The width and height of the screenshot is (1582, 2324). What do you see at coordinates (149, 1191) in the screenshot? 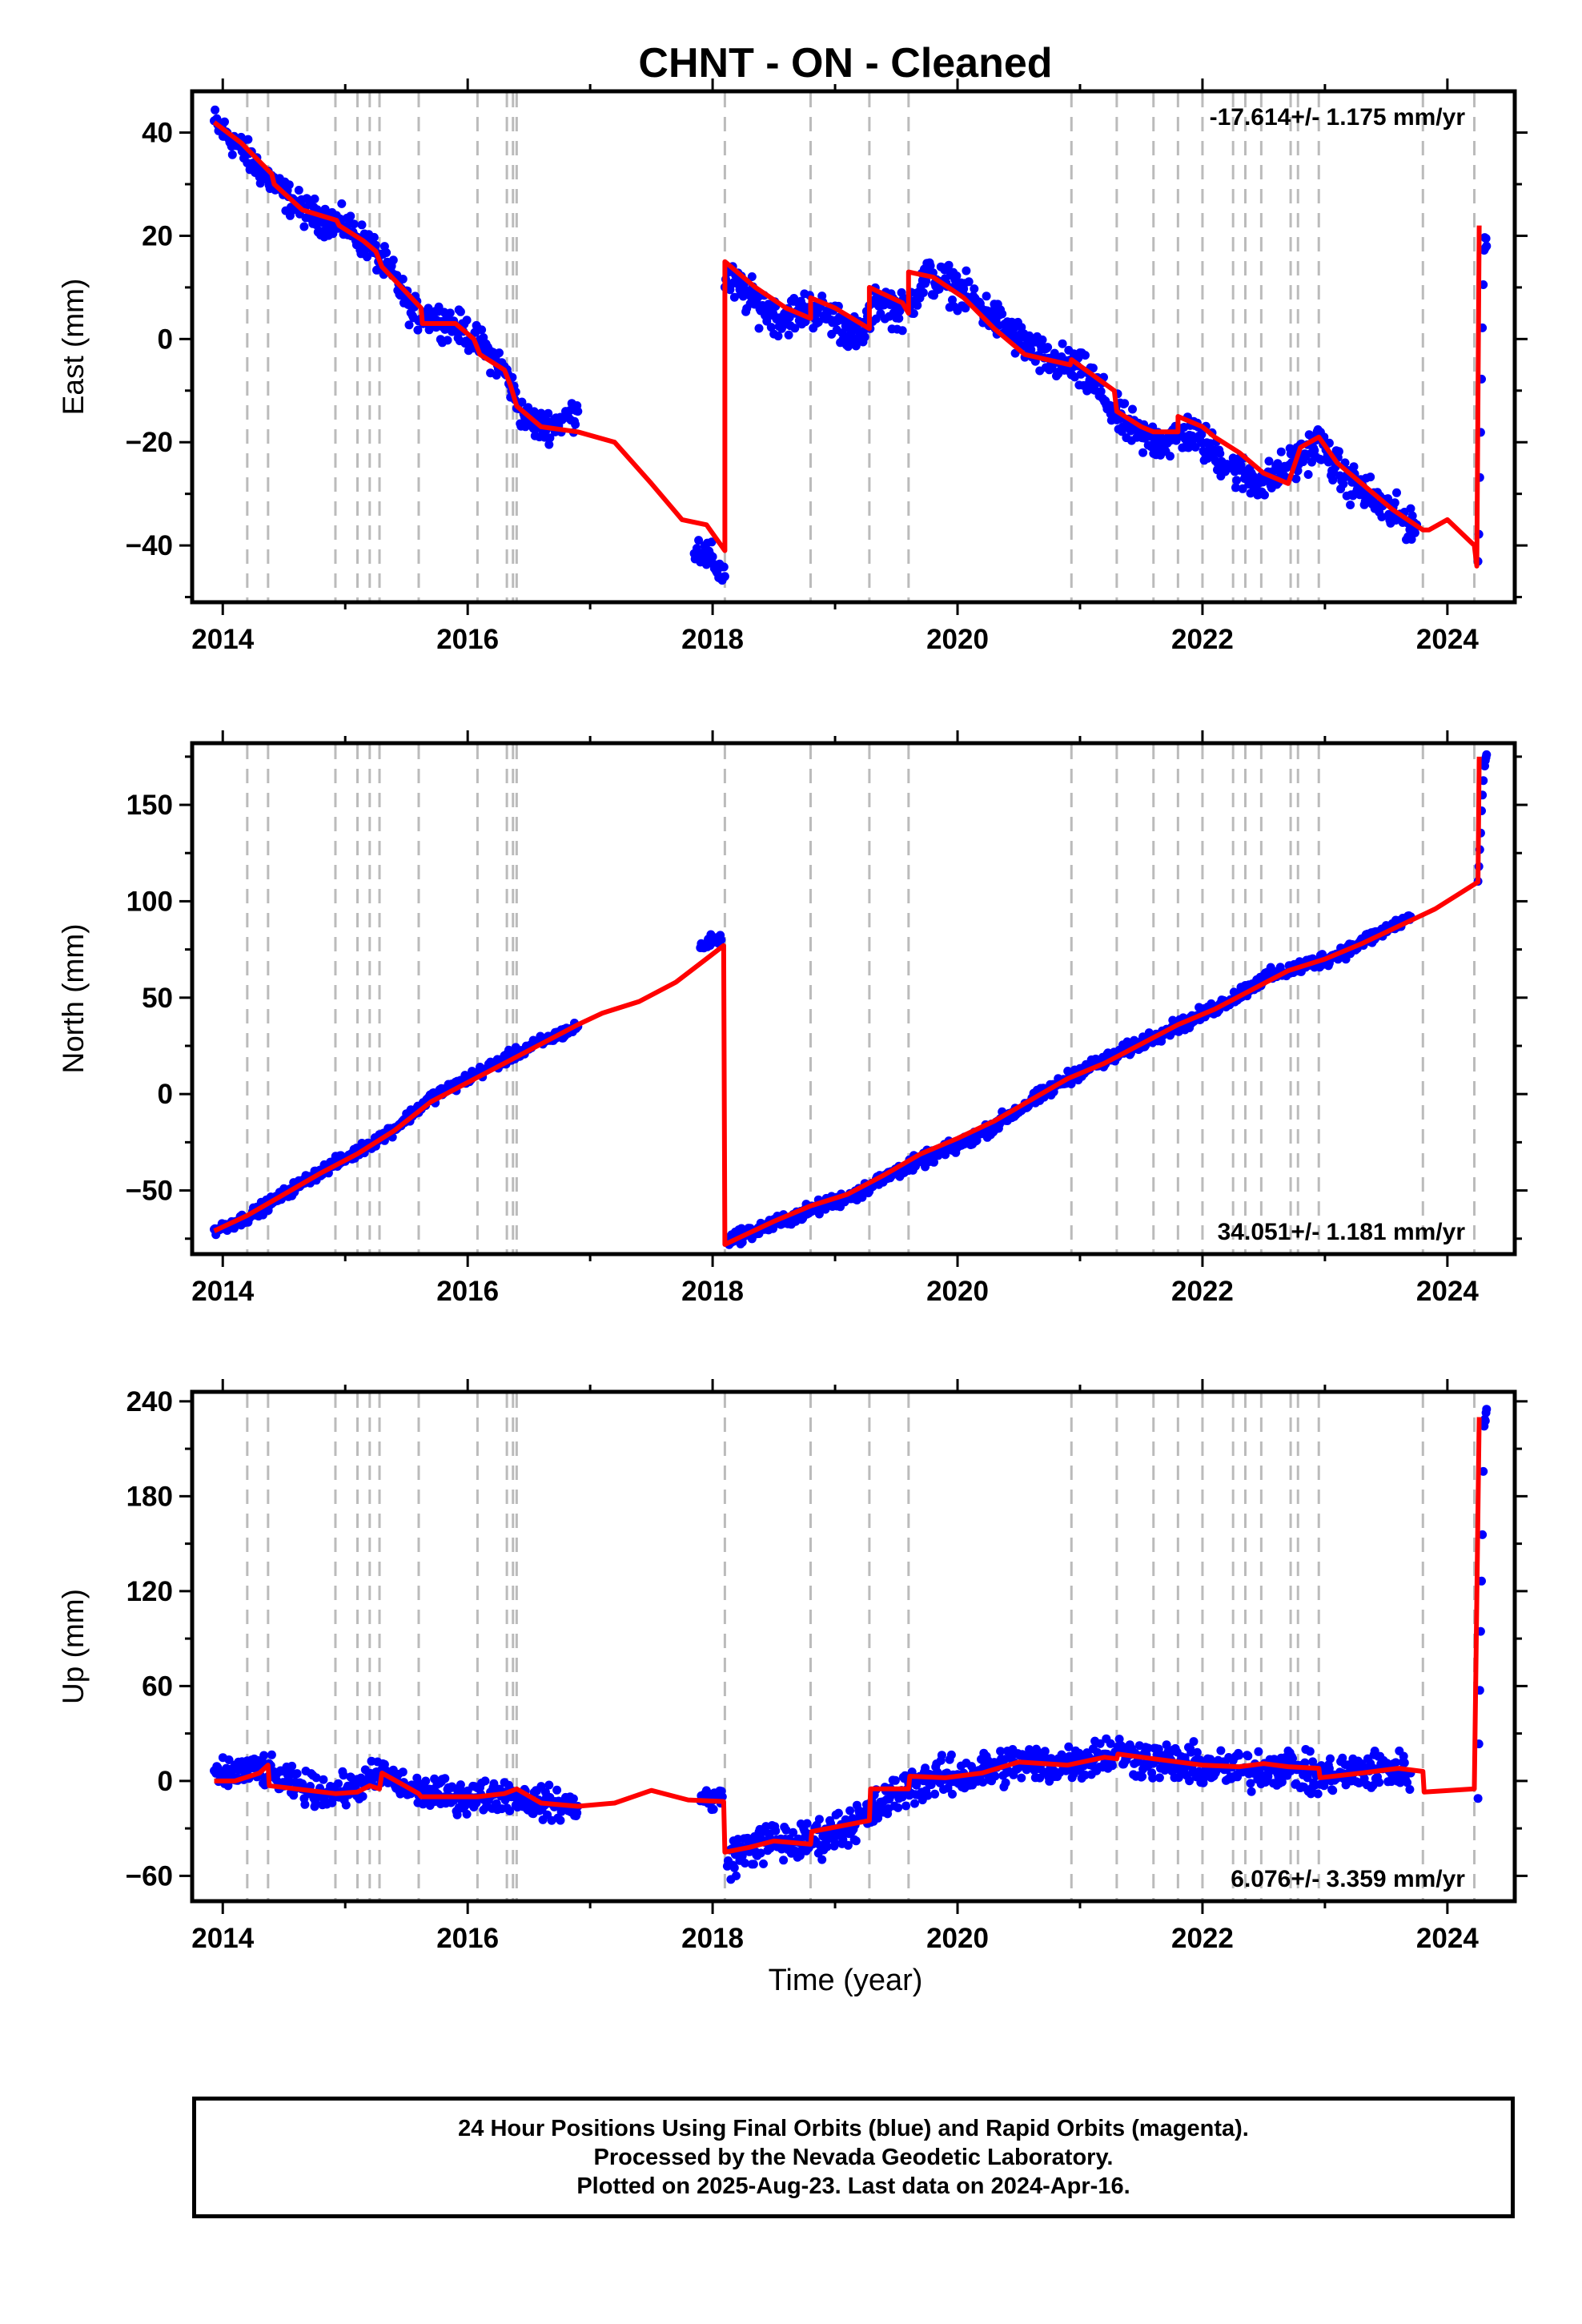
I see `y-tick-label: −50` at bounding box center [149, 1191].